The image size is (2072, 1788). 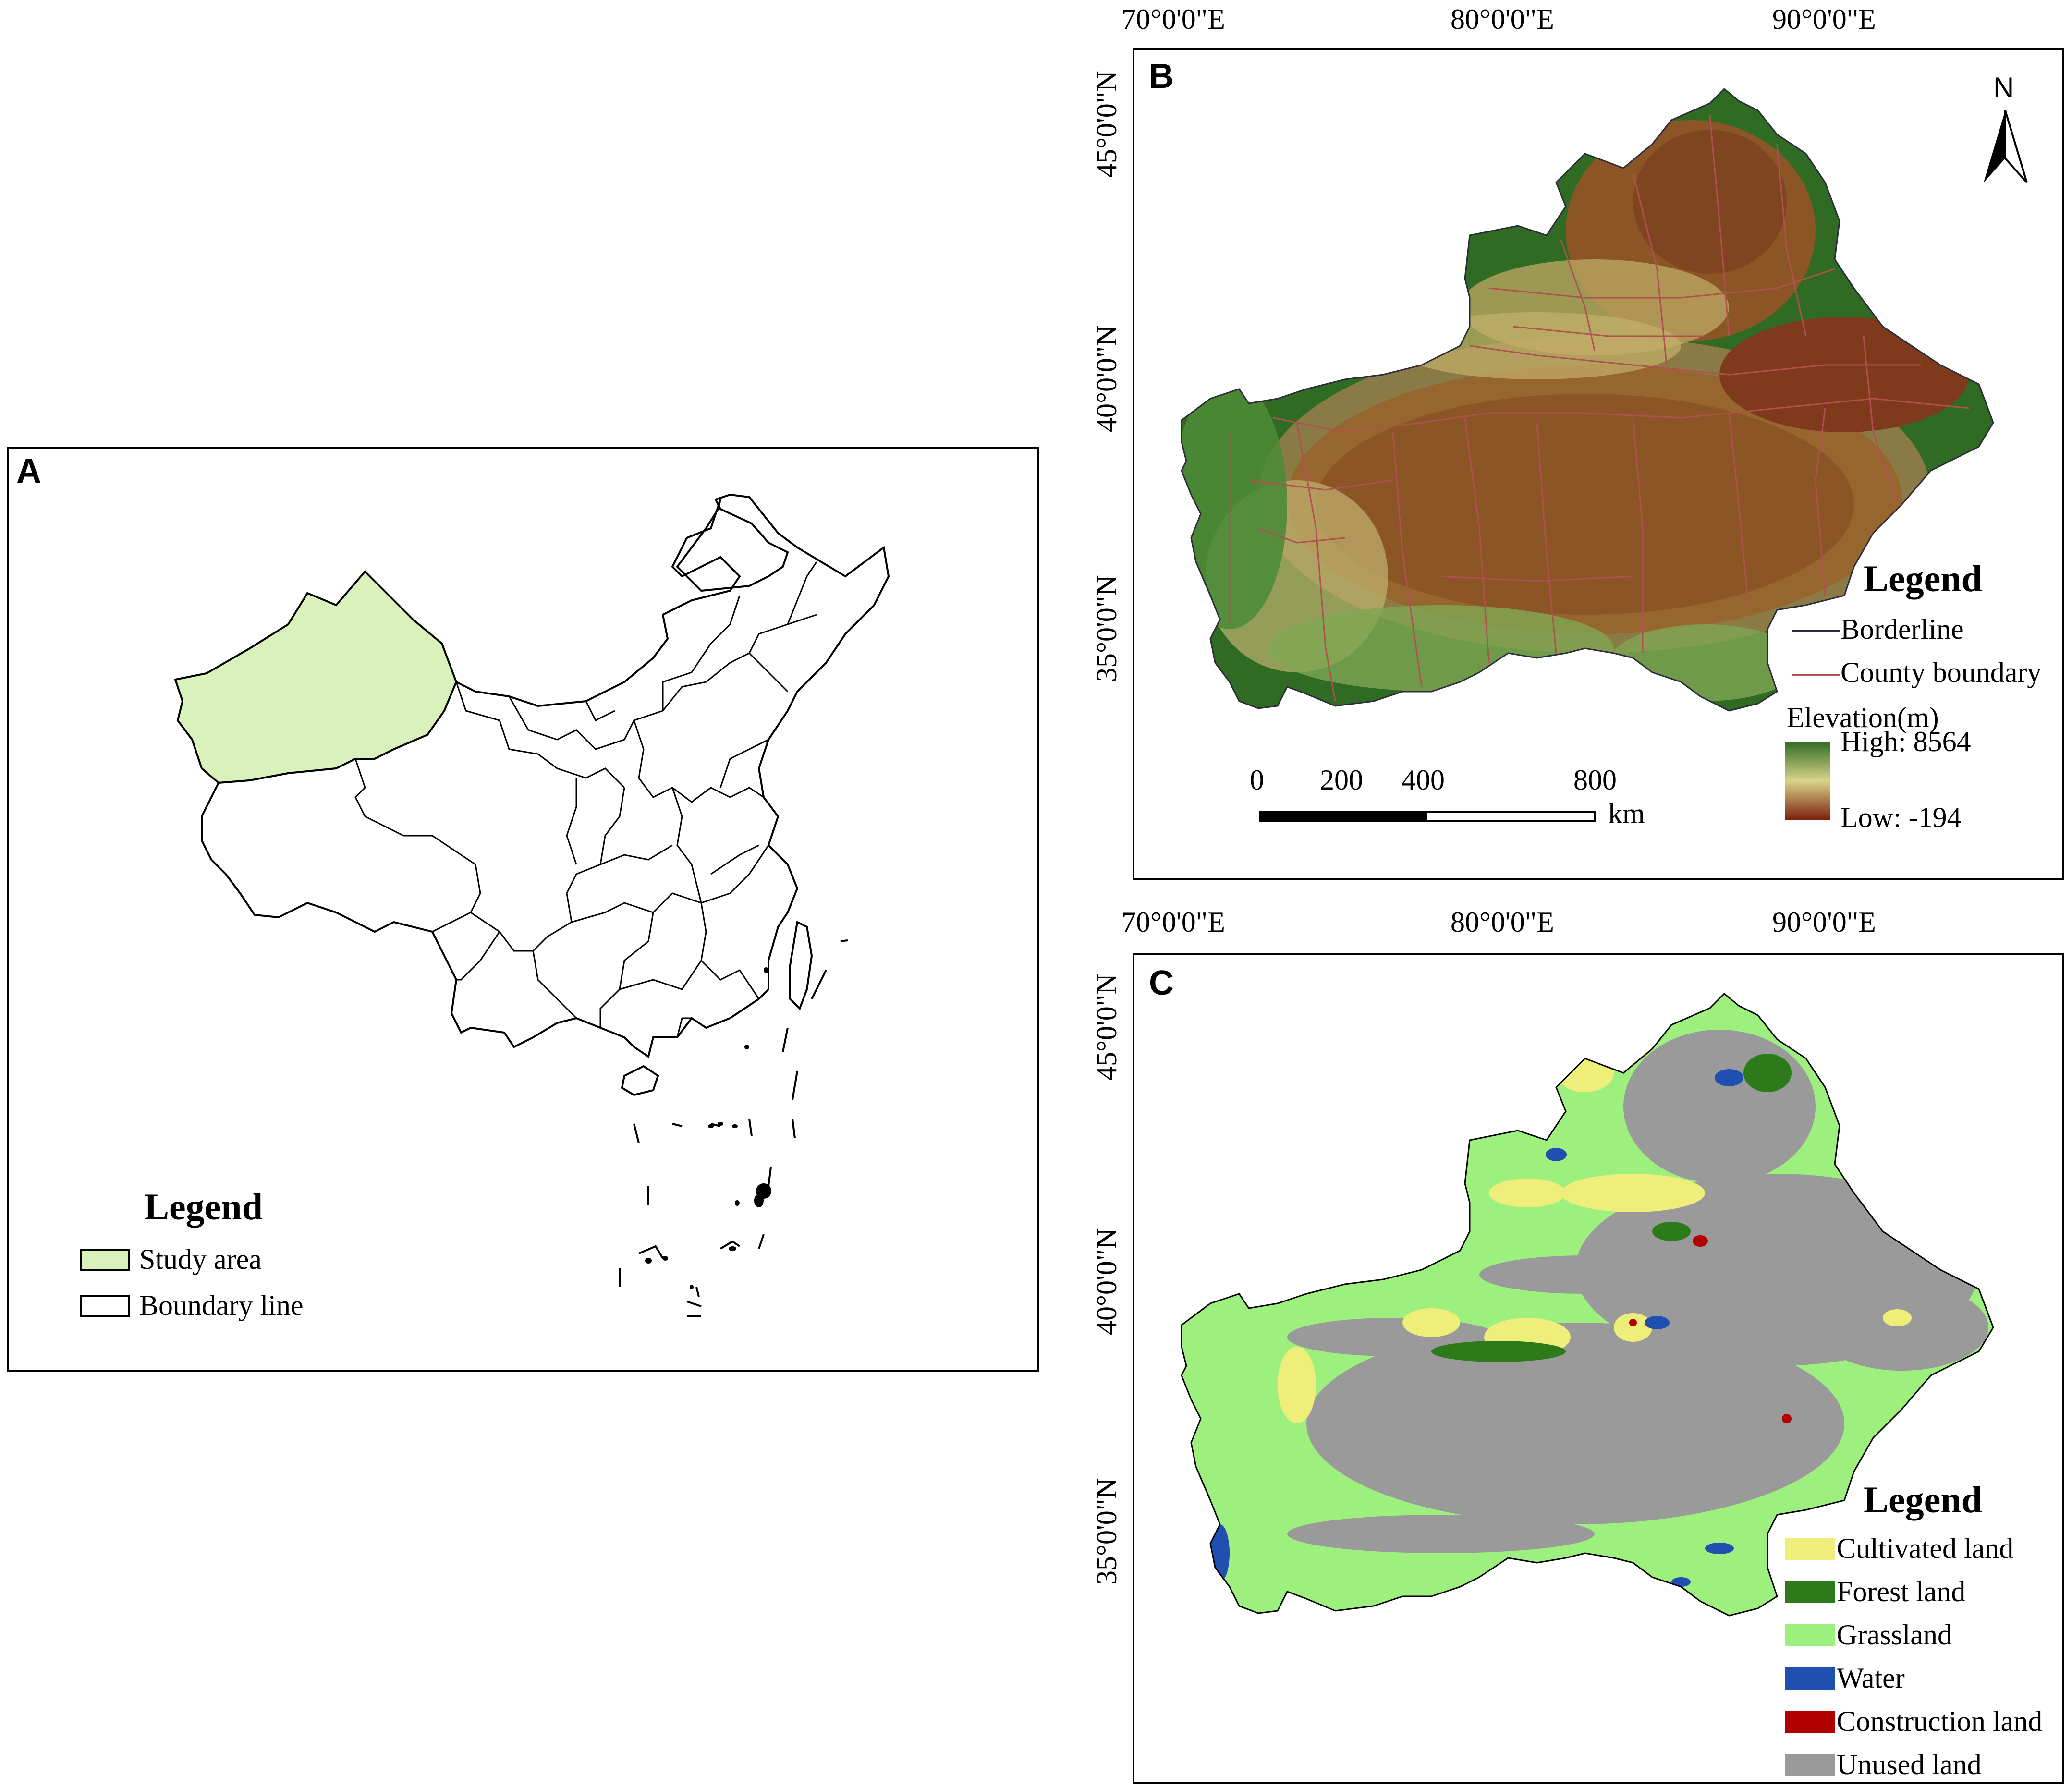 What do you see at coordinates (1502, 922) in the screenshot?
I see `panel-c-lon-label-80: 80°0'0"E` at bounding box center [1502, 922].